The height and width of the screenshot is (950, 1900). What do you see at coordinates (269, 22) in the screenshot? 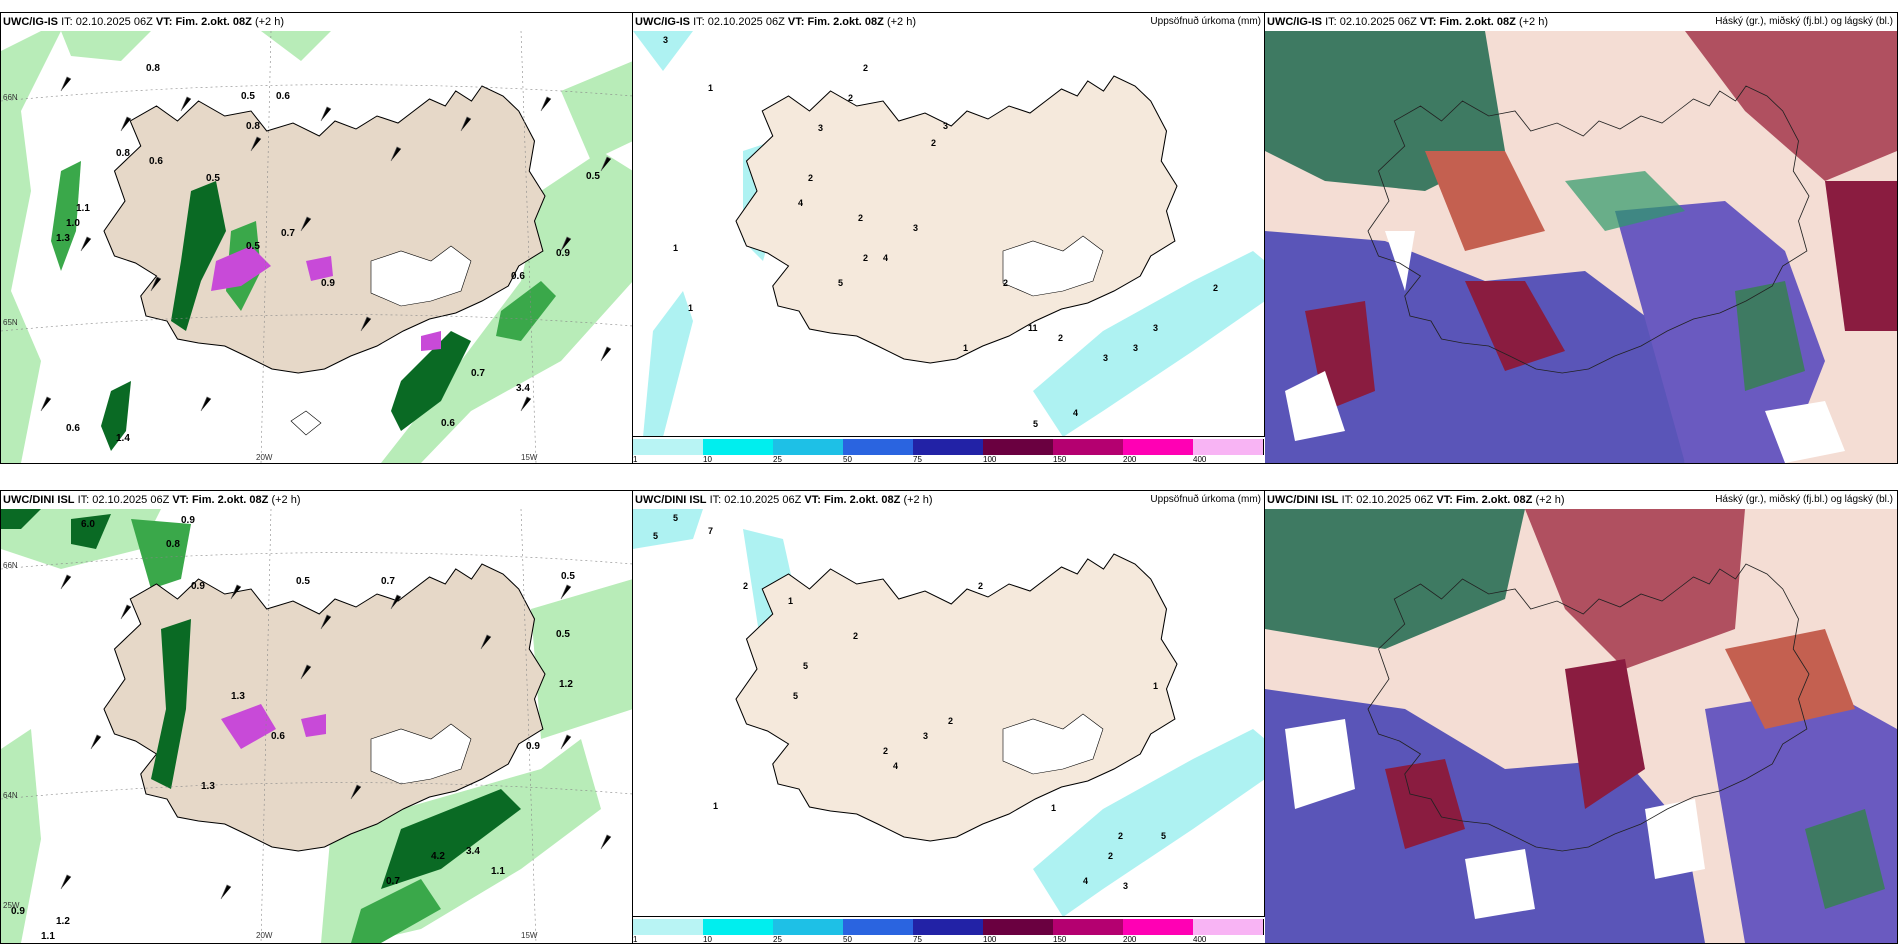
I see `lead-time: (+2 h)` at bounding box center [269, 22].